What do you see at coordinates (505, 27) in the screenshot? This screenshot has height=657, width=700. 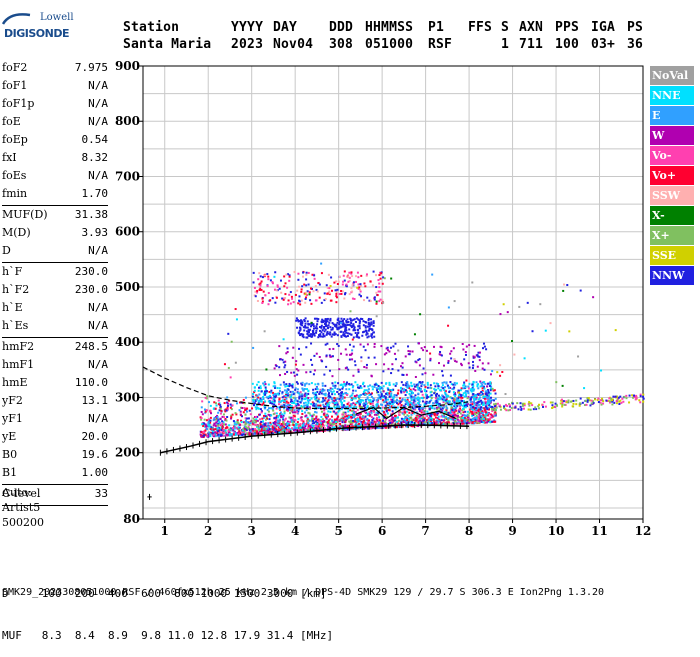 I see `header-label-7: S` at bounding box center [505, 27].